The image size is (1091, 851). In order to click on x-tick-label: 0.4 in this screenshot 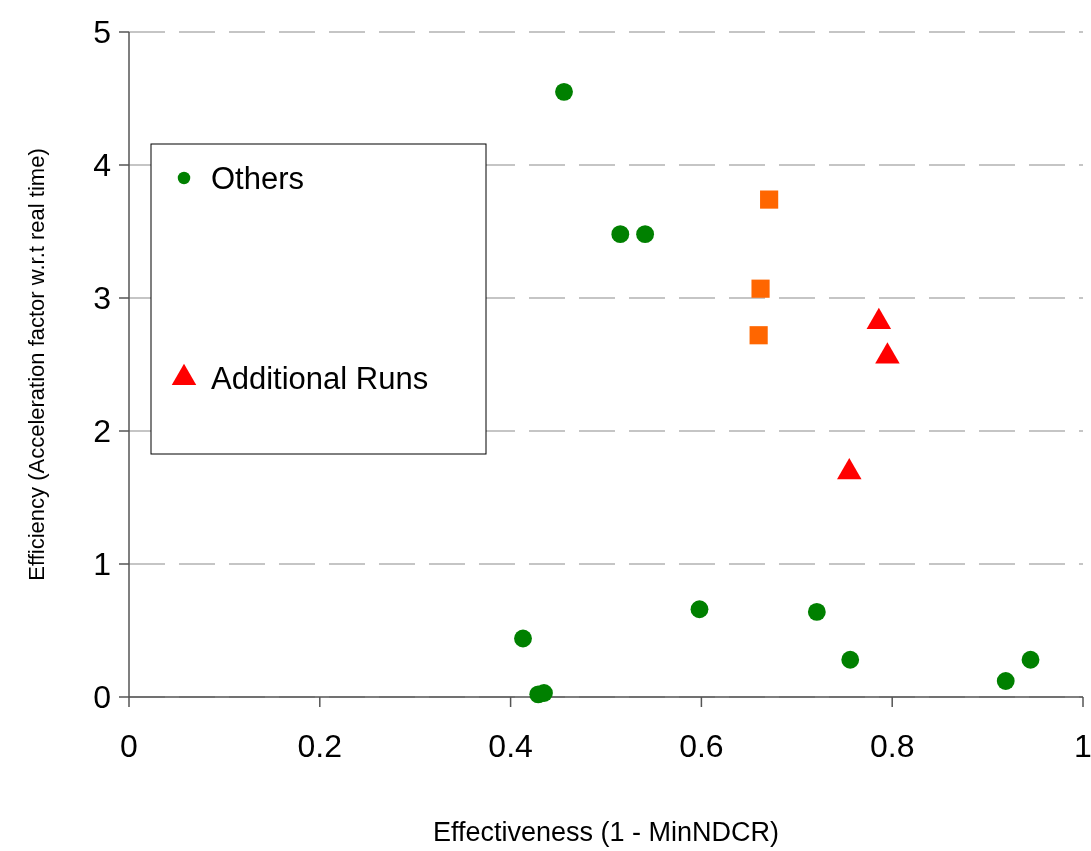, I will do `click(510, 746)`.